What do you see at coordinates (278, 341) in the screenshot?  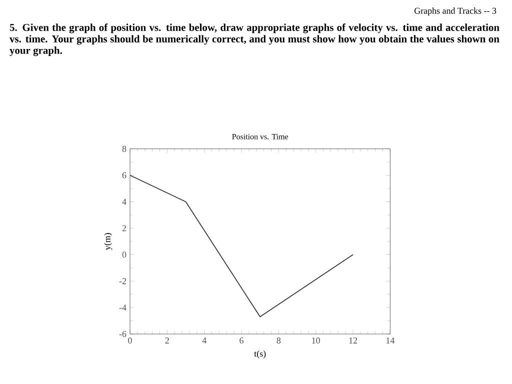 I see `x-tick-label: 8` at bounding box center [278, 341].